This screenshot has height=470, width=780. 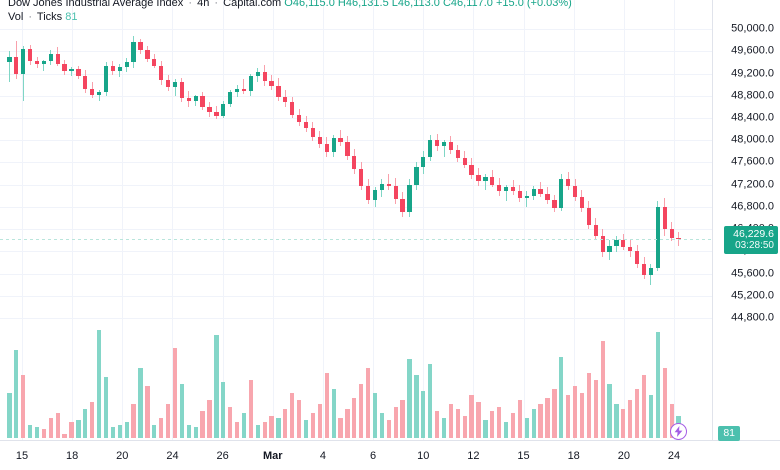 What do you see at coordinates (203, 4) in the screenshot?
I see `interval-label: 4h` at bounding box center [203, 4].